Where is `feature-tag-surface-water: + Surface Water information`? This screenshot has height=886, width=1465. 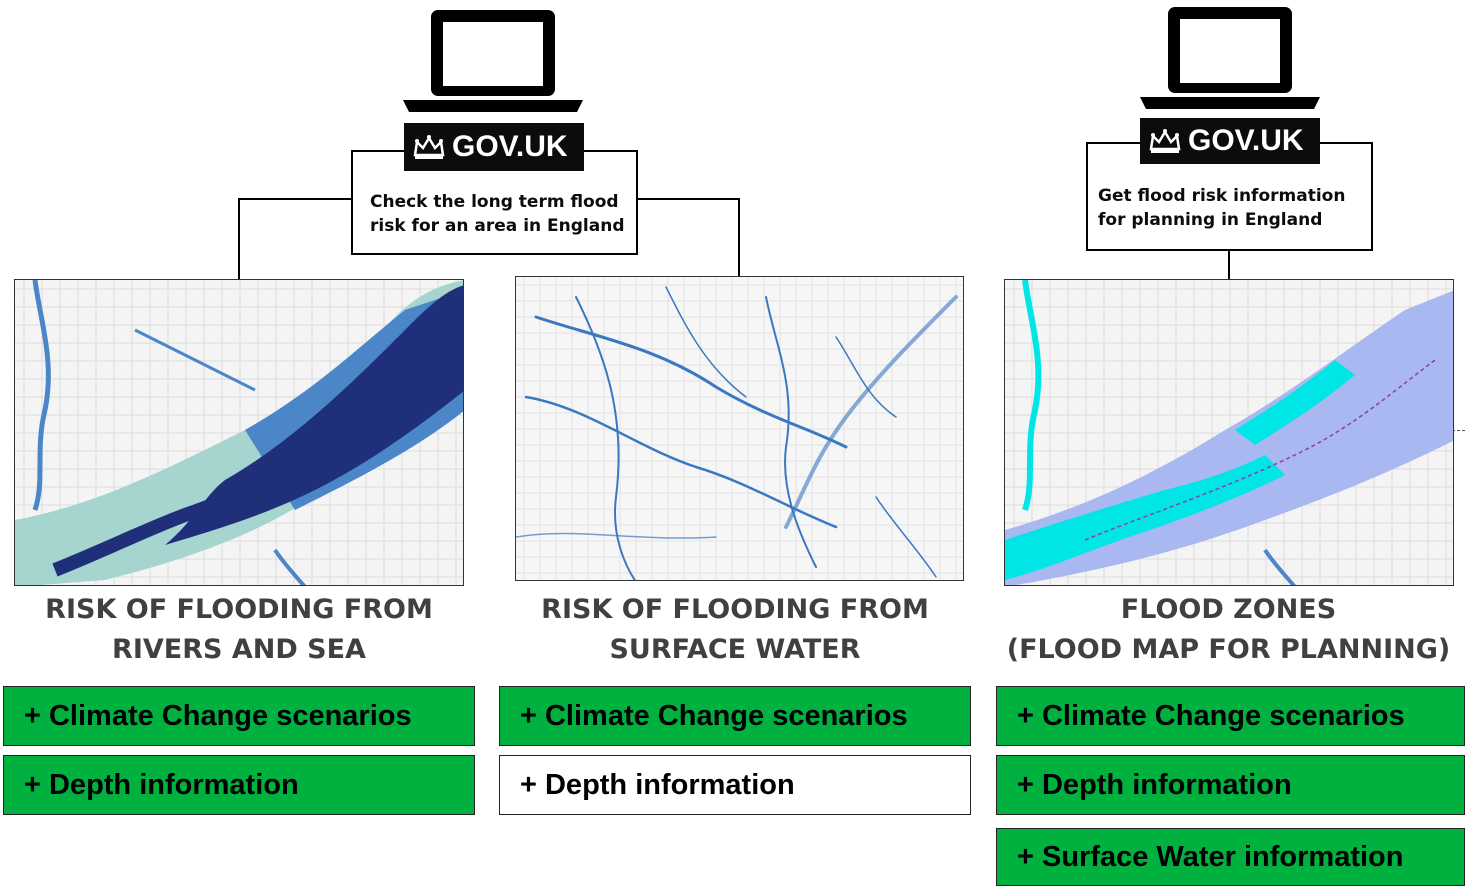
feature-tag-surface-water: + Surface Water information is located at coordinates (1230, 857).